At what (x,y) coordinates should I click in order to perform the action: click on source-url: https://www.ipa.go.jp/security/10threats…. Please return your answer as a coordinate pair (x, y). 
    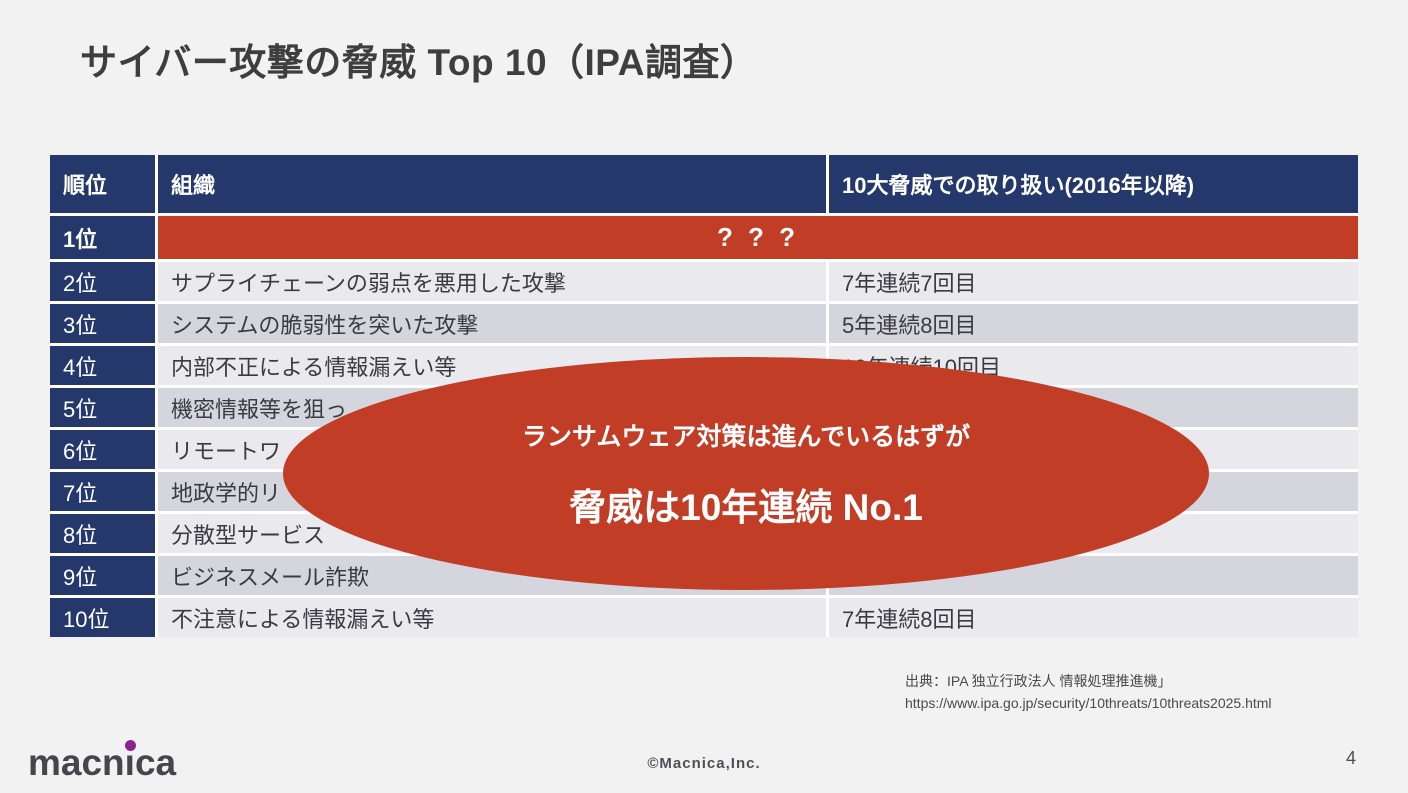
    Looking at the image, I should click on (1088, 703).